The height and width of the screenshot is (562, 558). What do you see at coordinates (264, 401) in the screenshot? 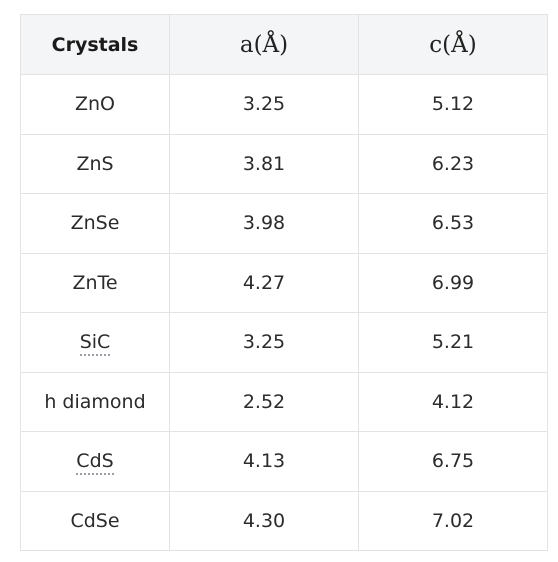
I see `a-value-cell: 2.52` at bounding box center [264, 401].